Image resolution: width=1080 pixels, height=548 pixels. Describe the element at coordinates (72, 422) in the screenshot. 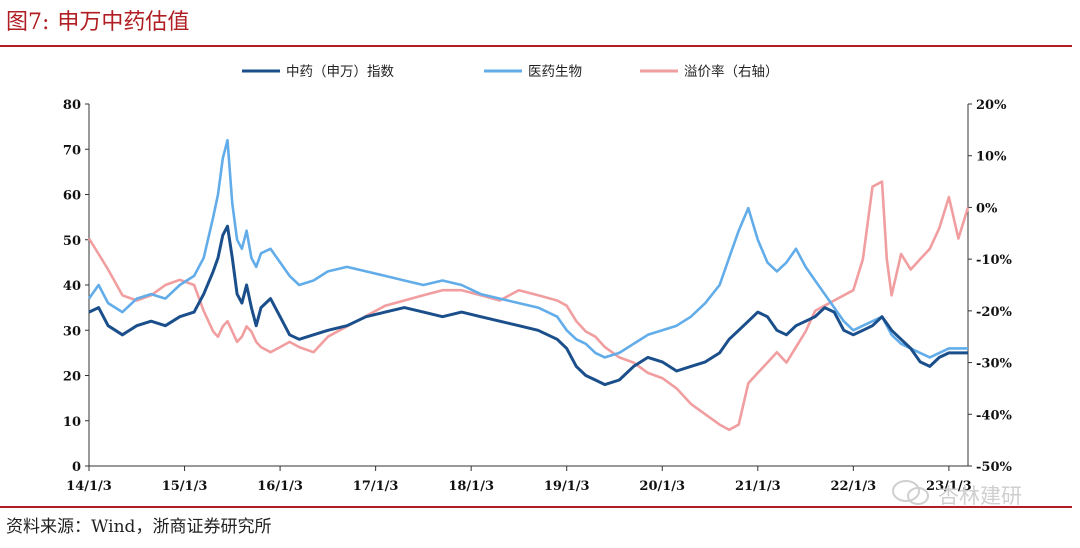

I see `y-left-tick-label: 10` at that location.